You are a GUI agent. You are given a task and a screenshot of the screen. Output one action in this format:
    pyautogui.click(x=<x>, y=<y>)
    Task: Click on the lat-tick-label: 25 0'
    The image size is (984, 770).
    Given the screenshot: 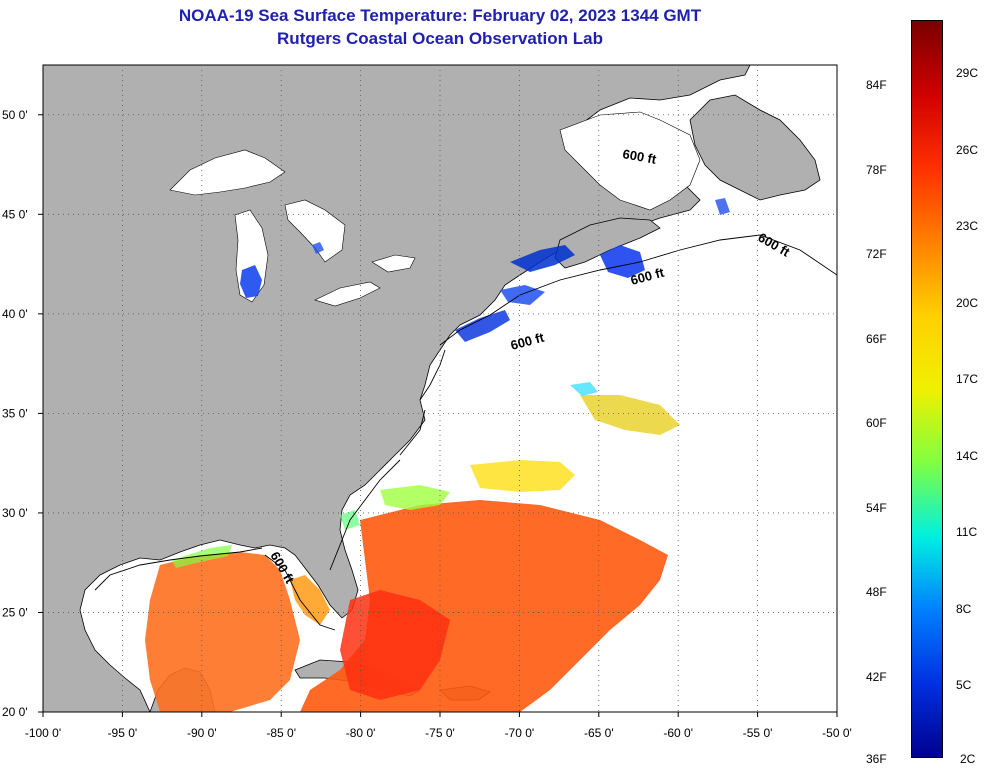 What is the action you would take?
    pyautogui.click(x=15, y=612)
    